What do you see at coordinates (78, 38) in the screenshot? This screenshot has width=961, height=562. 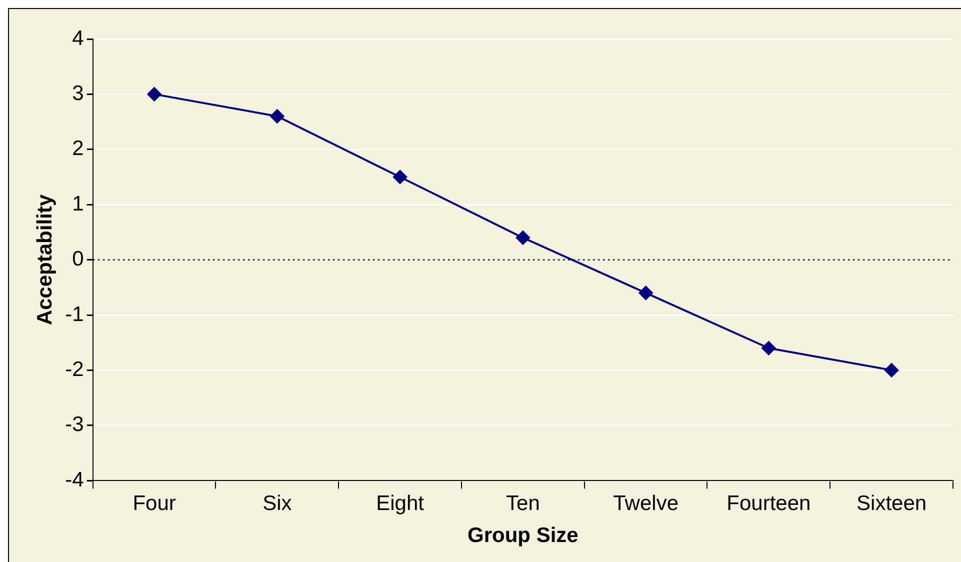 I see `y-tick-label: 4` at bounding box center [78, 38].